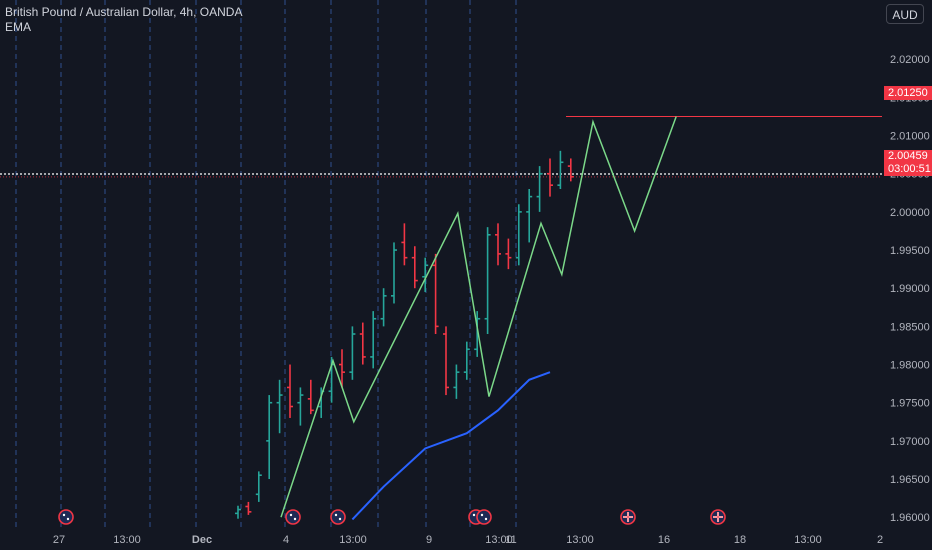 This screenshot has height=550, width=932. What do you see at coordinates (910, 366) in the screenshot?
I see `price-tick-label: 1.98000` at bounding box center [910, 366].